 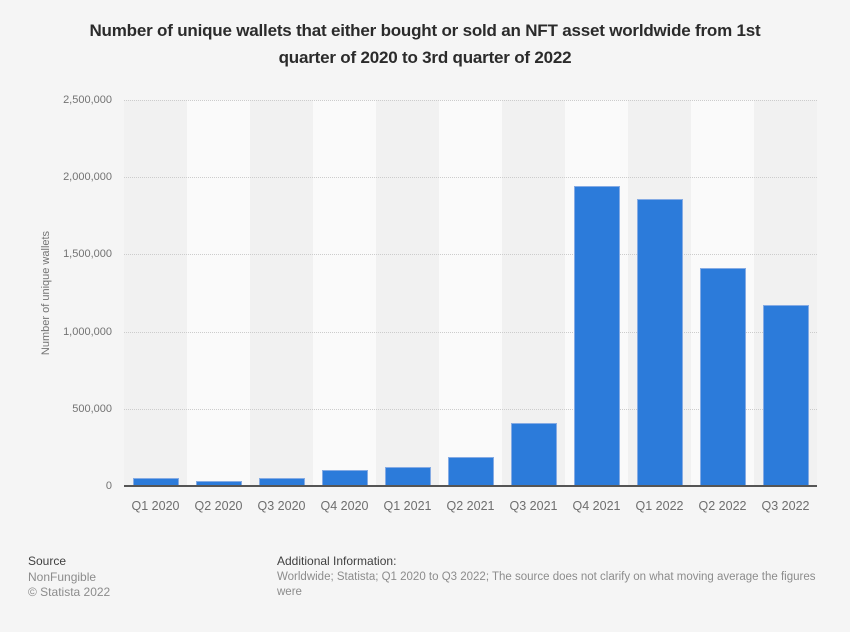 What do you see at coordinates (218, 483) in the screenshot?
I see `bar-q2-2020` at bounding box center [218, 483].